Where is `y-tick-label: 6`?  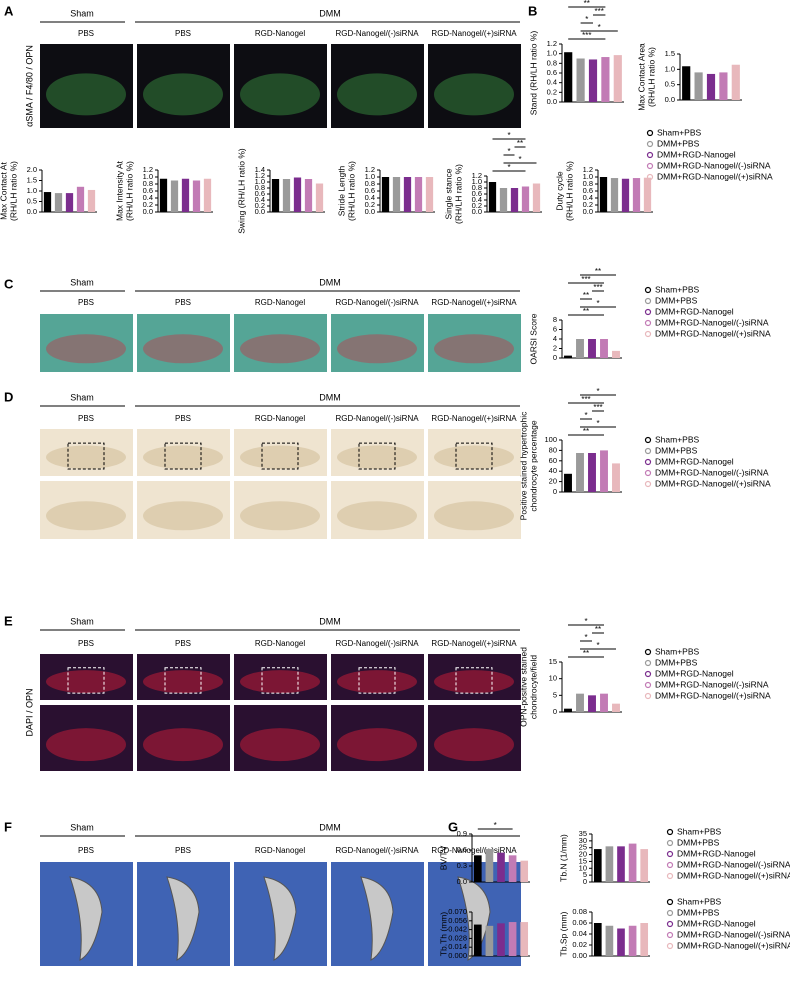 y-tick-label: 6 is located at coordinates (555, 328).